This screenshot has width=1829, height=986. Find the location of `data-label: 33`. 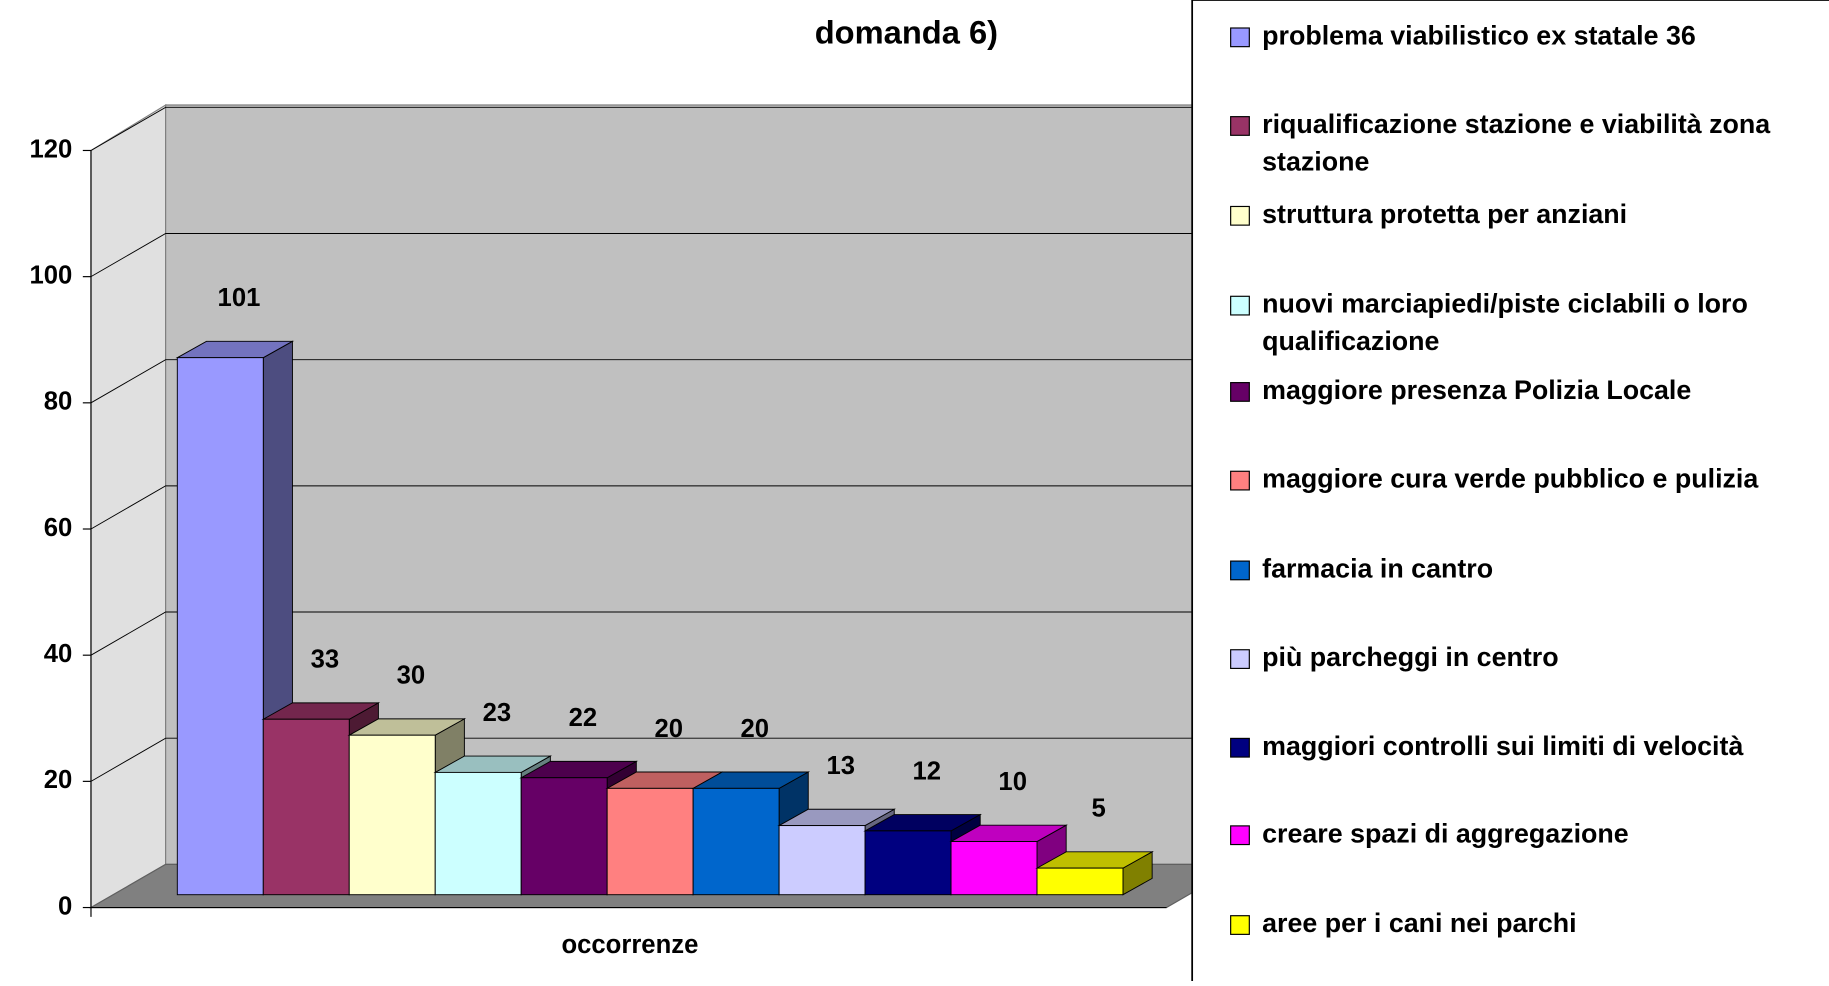

data-label: 33 is located at coordinates (325, 660).